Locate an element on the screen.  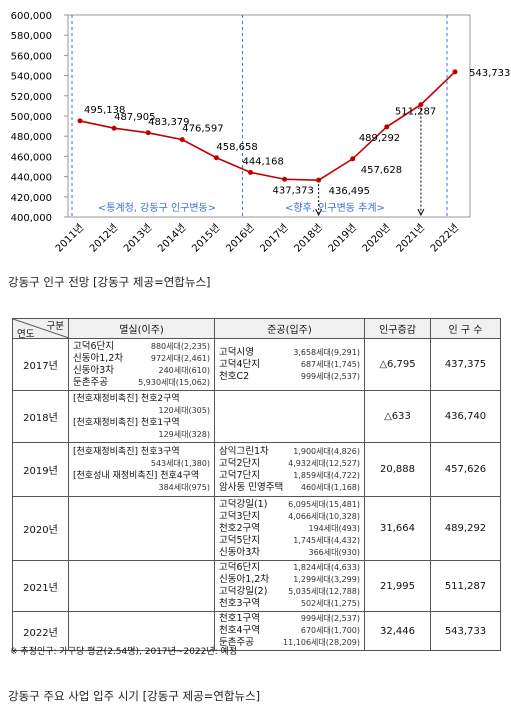
x-tick-label: 2016년 is located at coordinates (240, 238).